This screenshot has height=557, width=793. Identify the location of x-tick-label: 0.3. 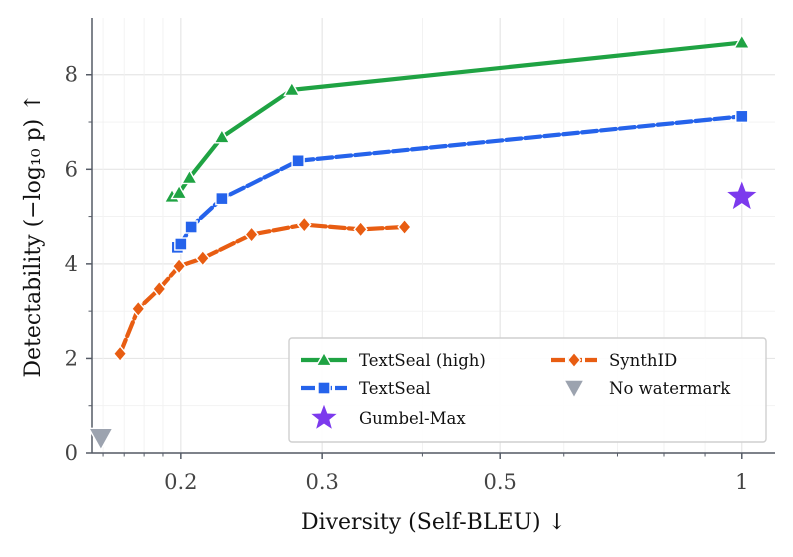
(321, 482).